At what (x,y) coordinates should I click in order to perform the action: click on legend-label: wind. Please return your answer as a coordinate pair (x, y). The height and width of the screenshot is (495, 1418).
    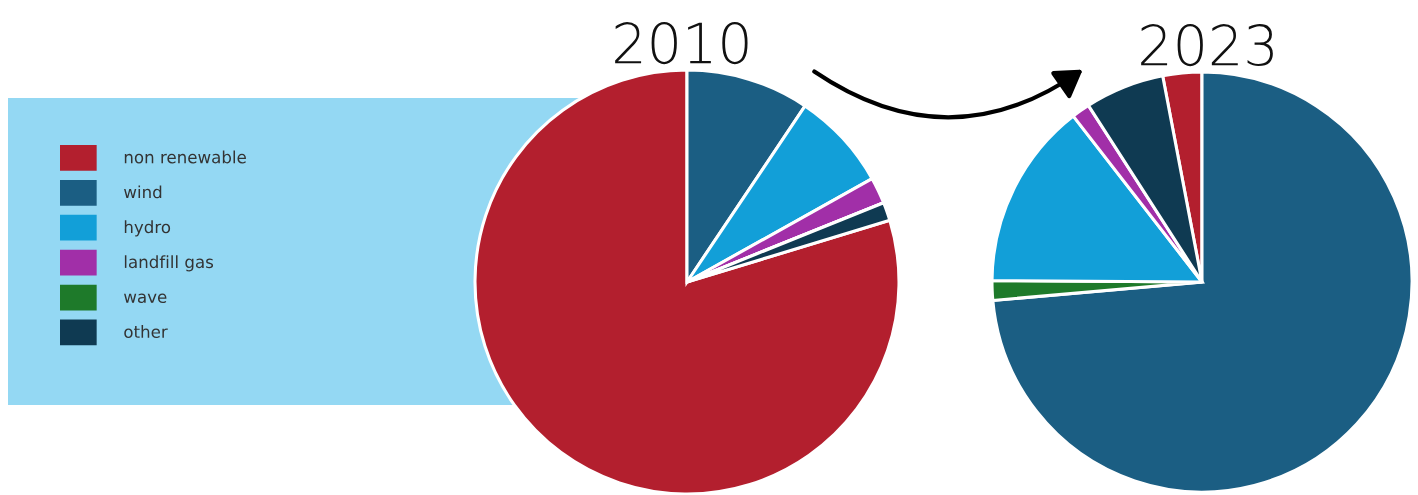
    Looking at the image, I should click on (143, 192).